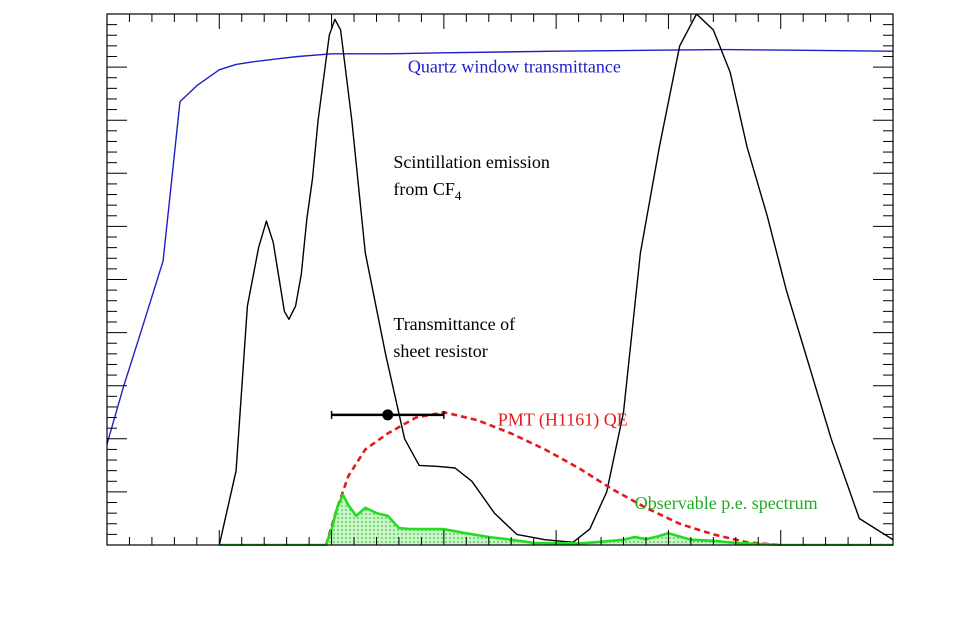 Image resolution: width=980 pixels, height=622 pixels. I want to click on annotation-scint: from CF4, so click(427, 191).